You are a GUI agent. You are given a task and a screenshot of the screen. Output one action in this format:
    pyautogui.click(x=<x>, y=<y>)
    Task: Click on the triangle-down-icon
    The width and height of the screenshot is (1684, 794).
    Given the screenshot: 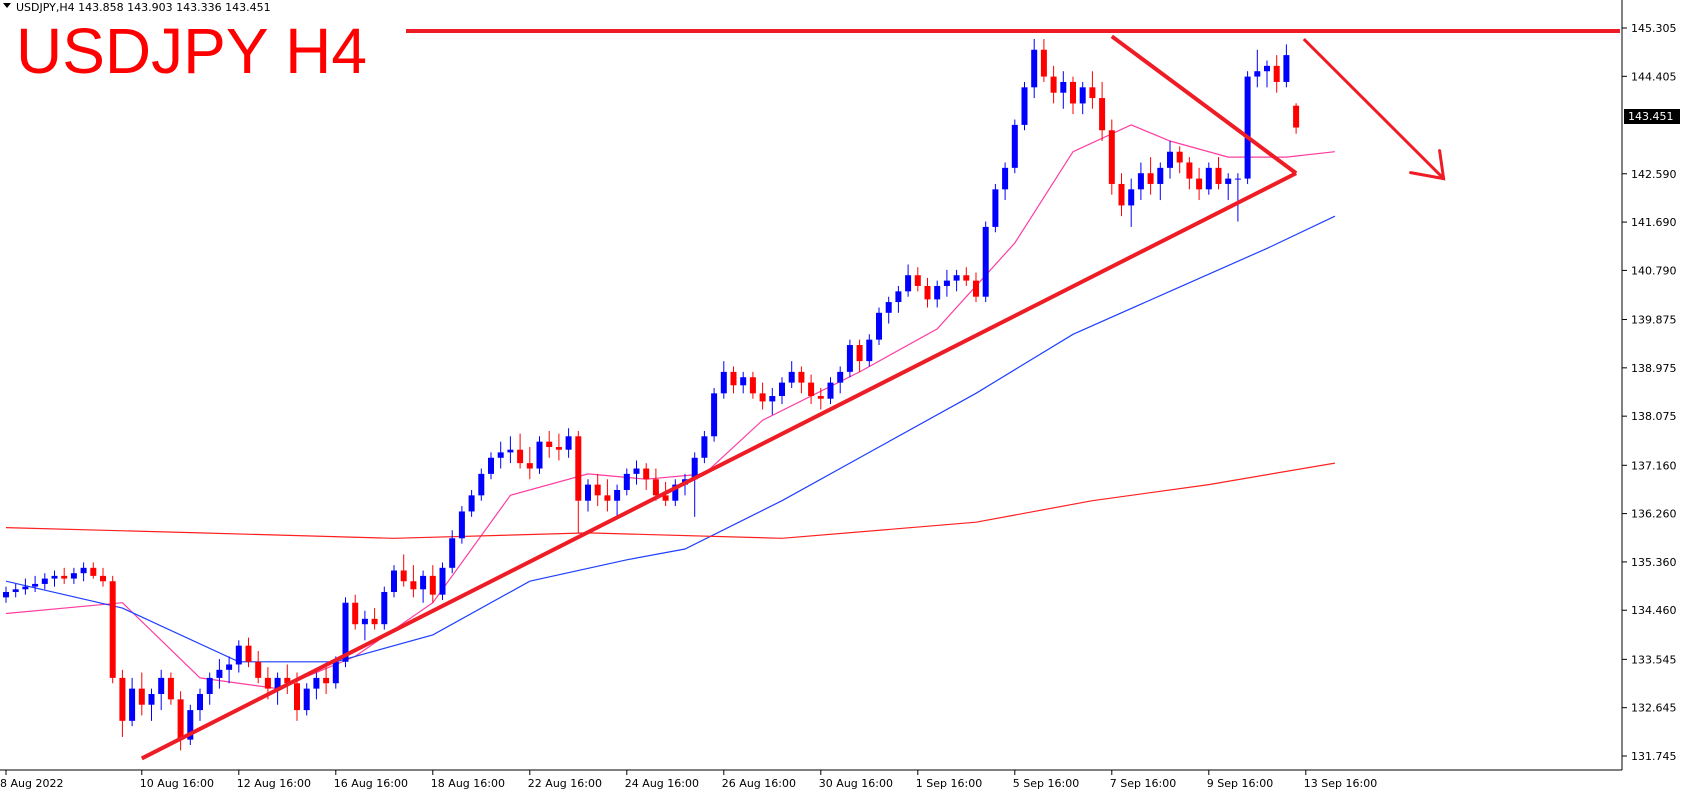 What is the action you would take?
    pyautogui.click(x=7, y=5)
    